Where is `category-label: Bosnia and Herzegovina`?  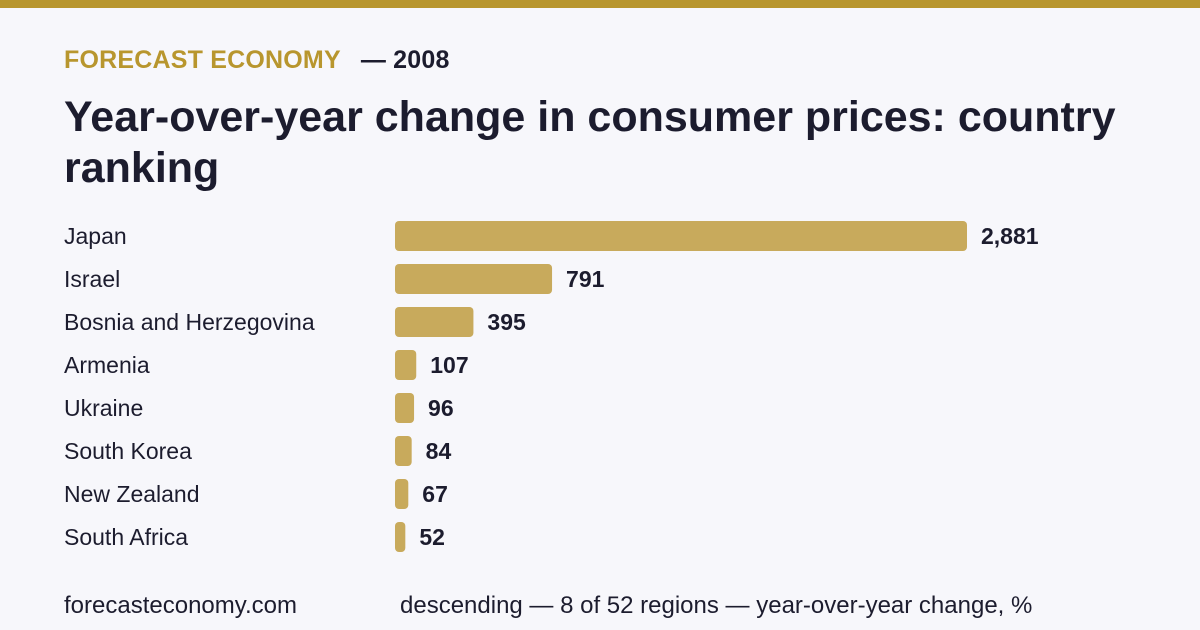
category-label: Bosnia and Herzegovina is located at coordinates (189, 322).